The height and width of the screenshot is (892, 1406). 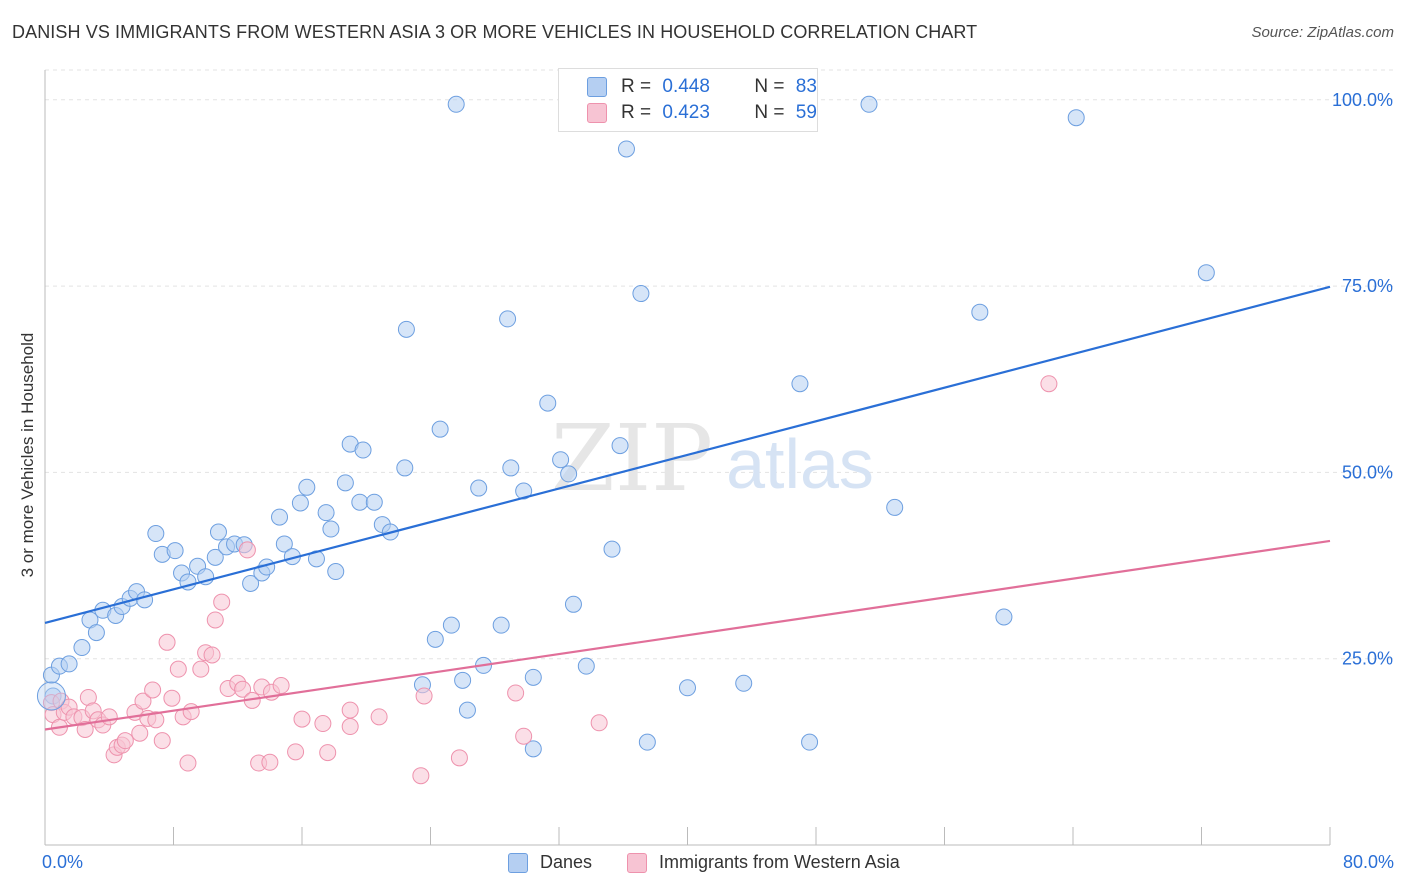 I want to click on legend-row-danes: R = 0.448 N = 83, so click(x=702, y=87).